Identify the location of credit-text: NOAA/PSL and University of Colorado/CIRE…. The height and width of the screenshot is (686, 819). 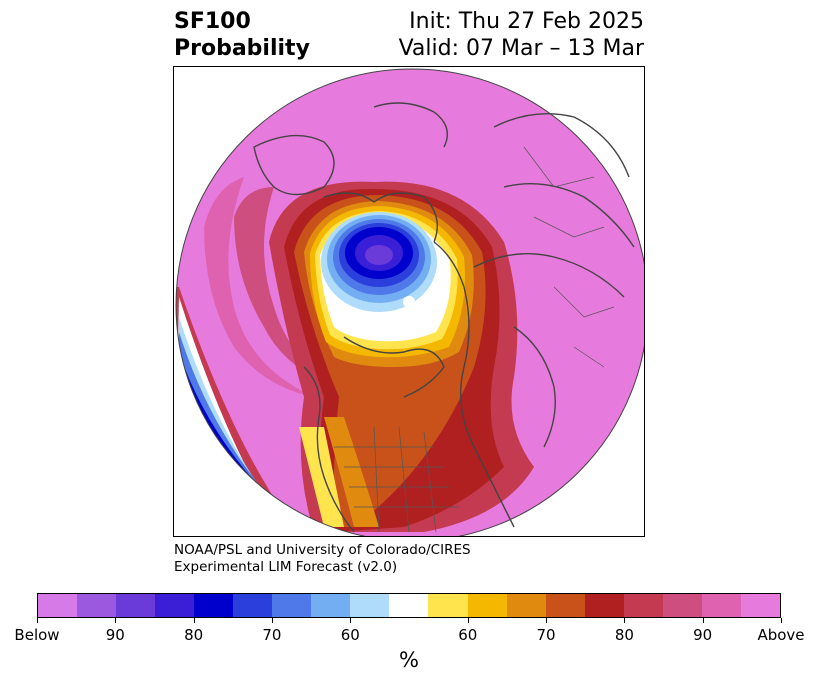
(322, 559).